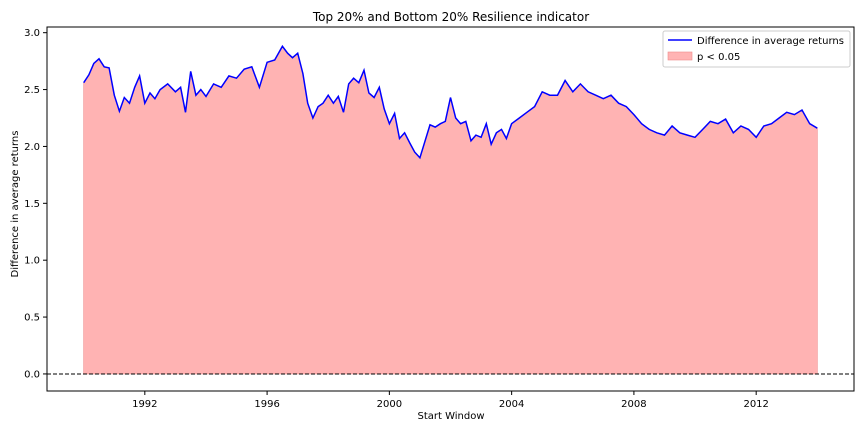 This screenshot has height=433, width=866. Describe the element at coordinates (389, 404) in the screenshot. I see `x-tick-label: 2000` at that location.